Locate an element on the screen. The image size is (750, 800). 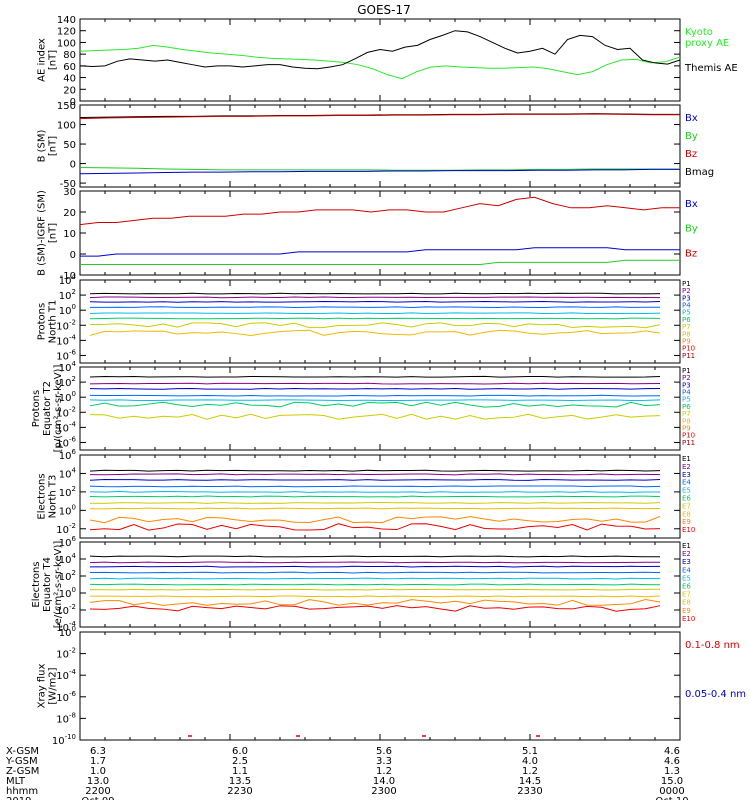
y-tick-label: 104 is located at coordinates (68, 367).